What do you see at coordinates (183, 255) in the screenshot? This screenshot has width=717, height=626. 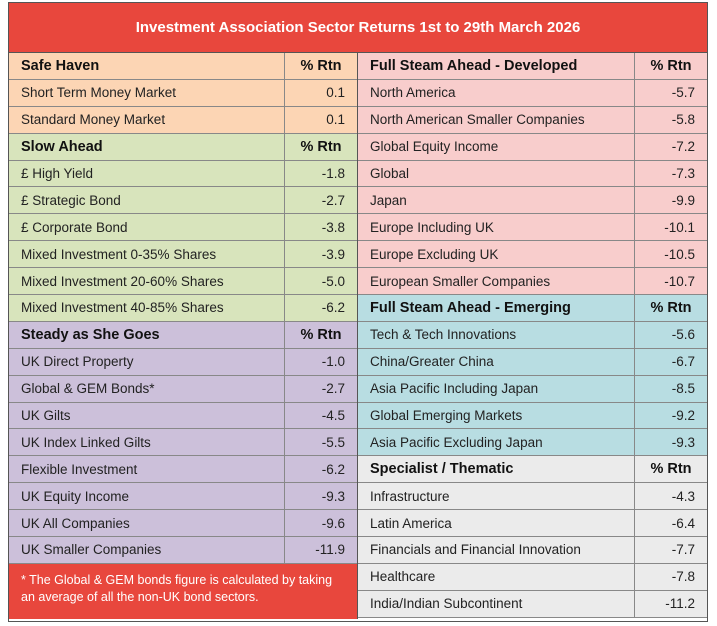 I see `sector-row: Mixed Investment 0-35% Shares -3.9` at bounding box center [183, 255].